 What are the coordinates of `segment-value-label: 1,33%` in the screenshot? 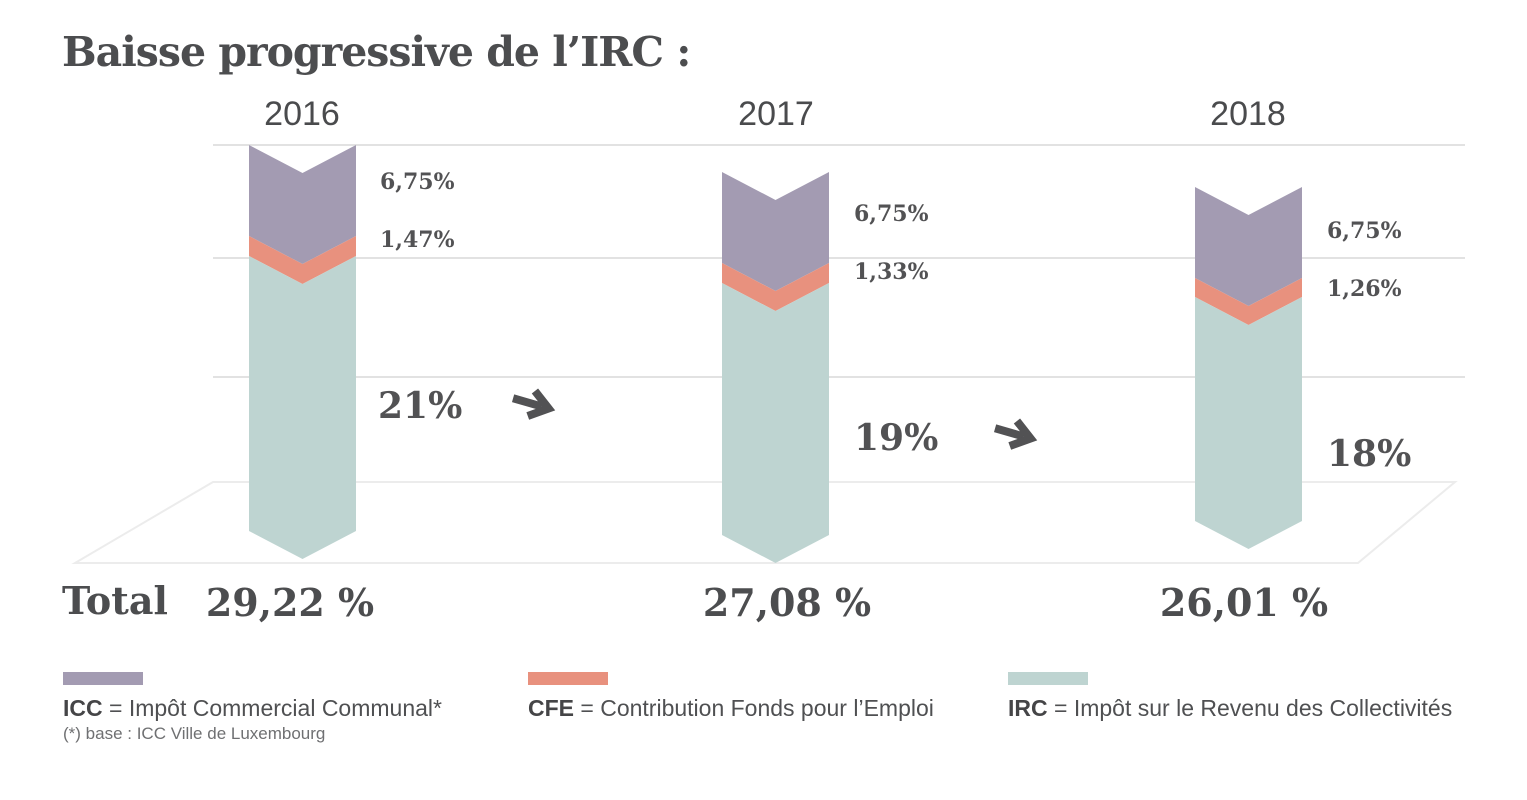 It's located at (891, 272).